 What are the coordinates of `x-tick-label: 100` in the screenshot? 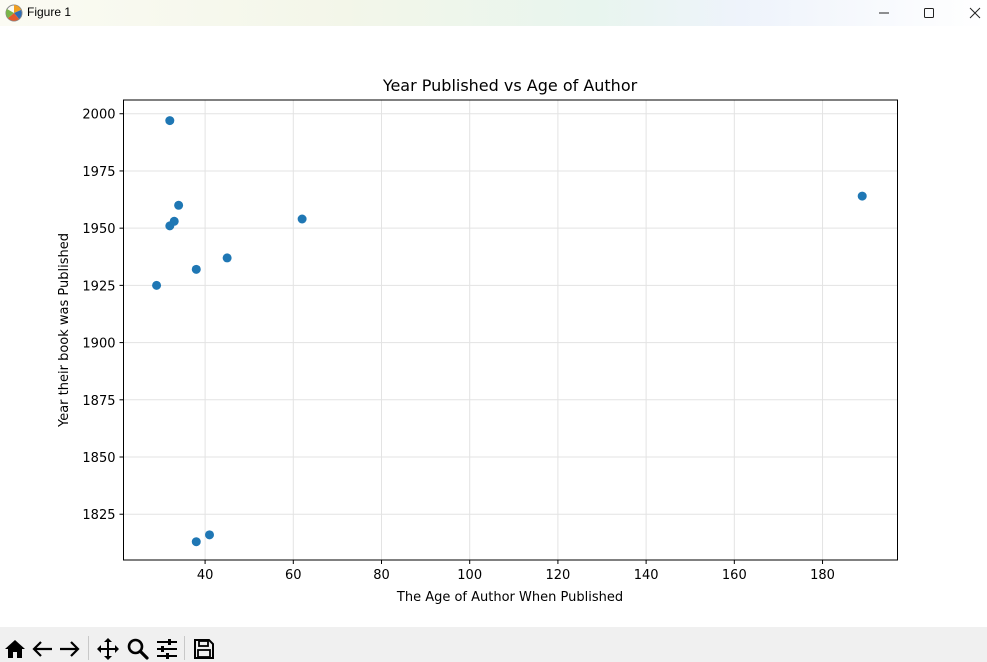 It's located at (469, 575).